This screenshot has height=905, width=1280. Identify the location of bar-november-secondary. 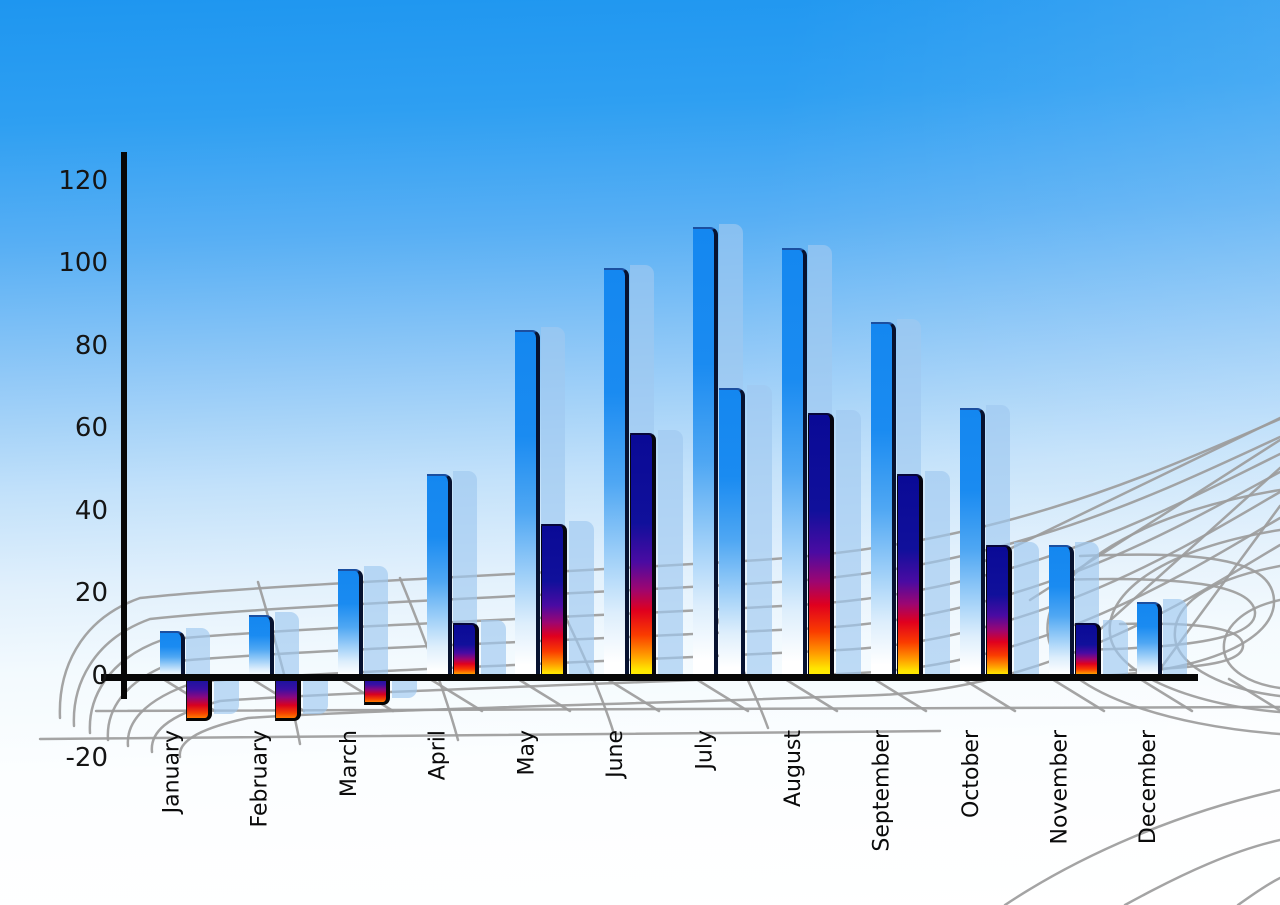
(1087, 650).